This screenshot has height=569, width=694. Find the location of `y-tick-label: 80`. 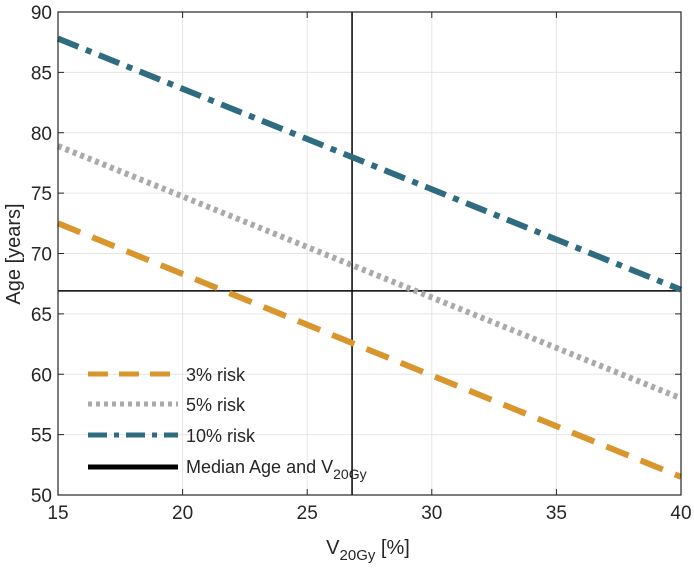

y-tick-label: 80 is located at coordinates (41, 134).